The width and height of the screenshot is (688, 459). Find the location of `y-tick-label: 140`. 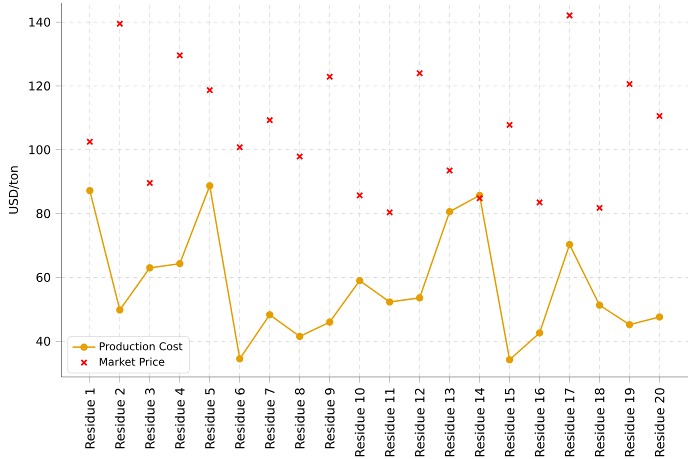

y-tick-label: 140 is located at coordinates (39, 22).